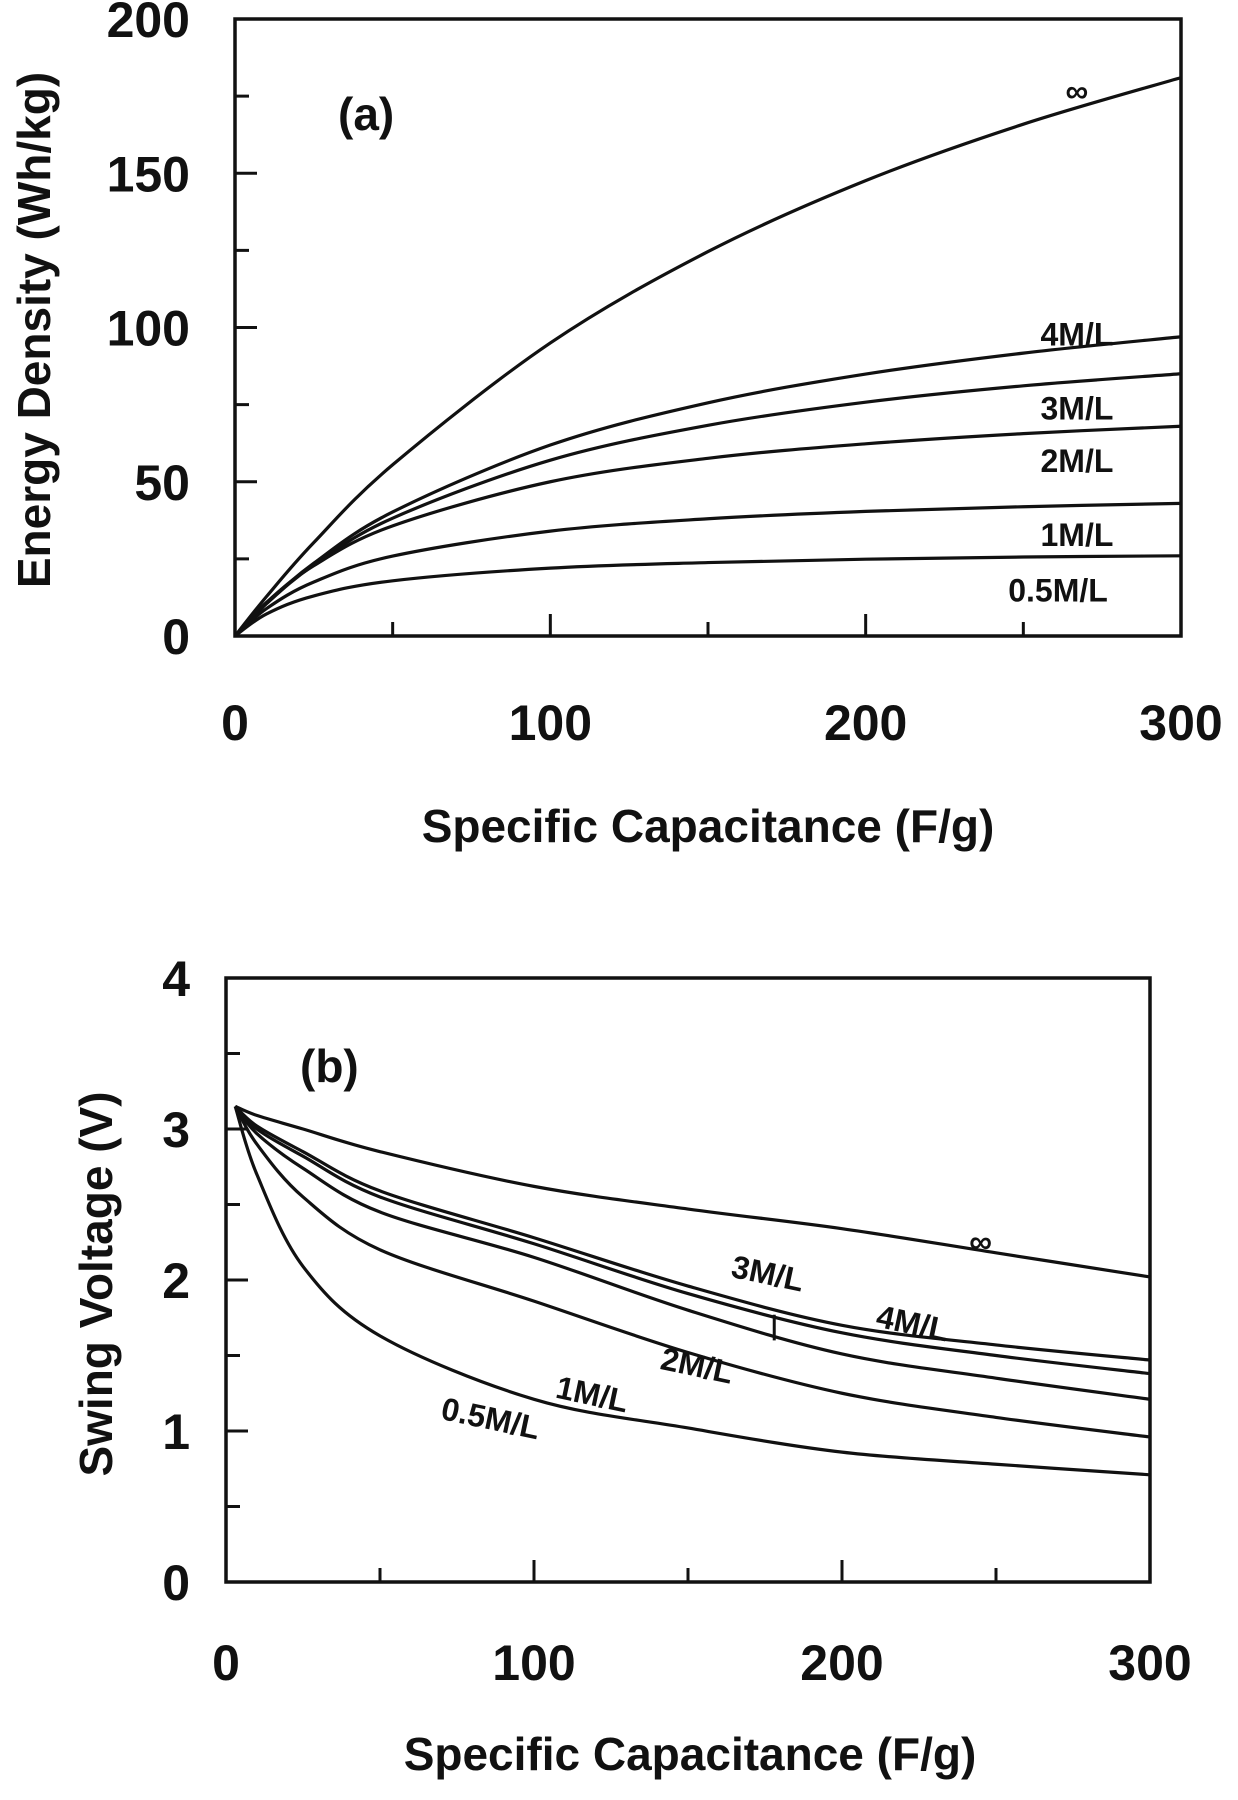  What do you see at coordinates (708, 596) in the screenshot?
I see `series-line-0.5M/L` at bounding box center [708, 596].